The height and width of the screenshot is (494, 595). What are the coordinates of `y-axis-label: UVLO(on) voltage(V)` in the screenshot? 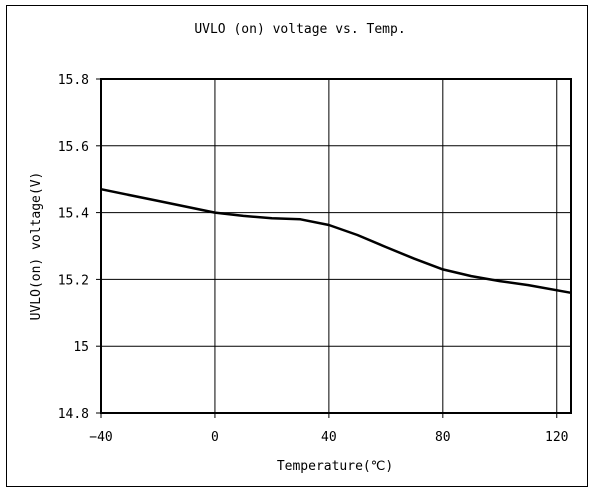 It's located at (36, 246).